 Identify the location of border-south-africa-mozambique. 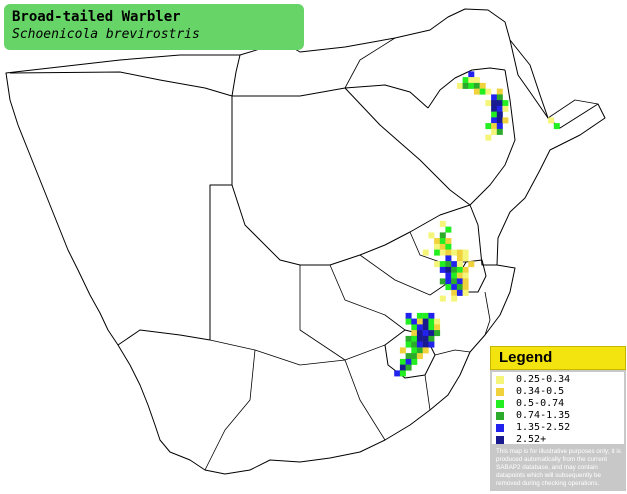
(483, 235).